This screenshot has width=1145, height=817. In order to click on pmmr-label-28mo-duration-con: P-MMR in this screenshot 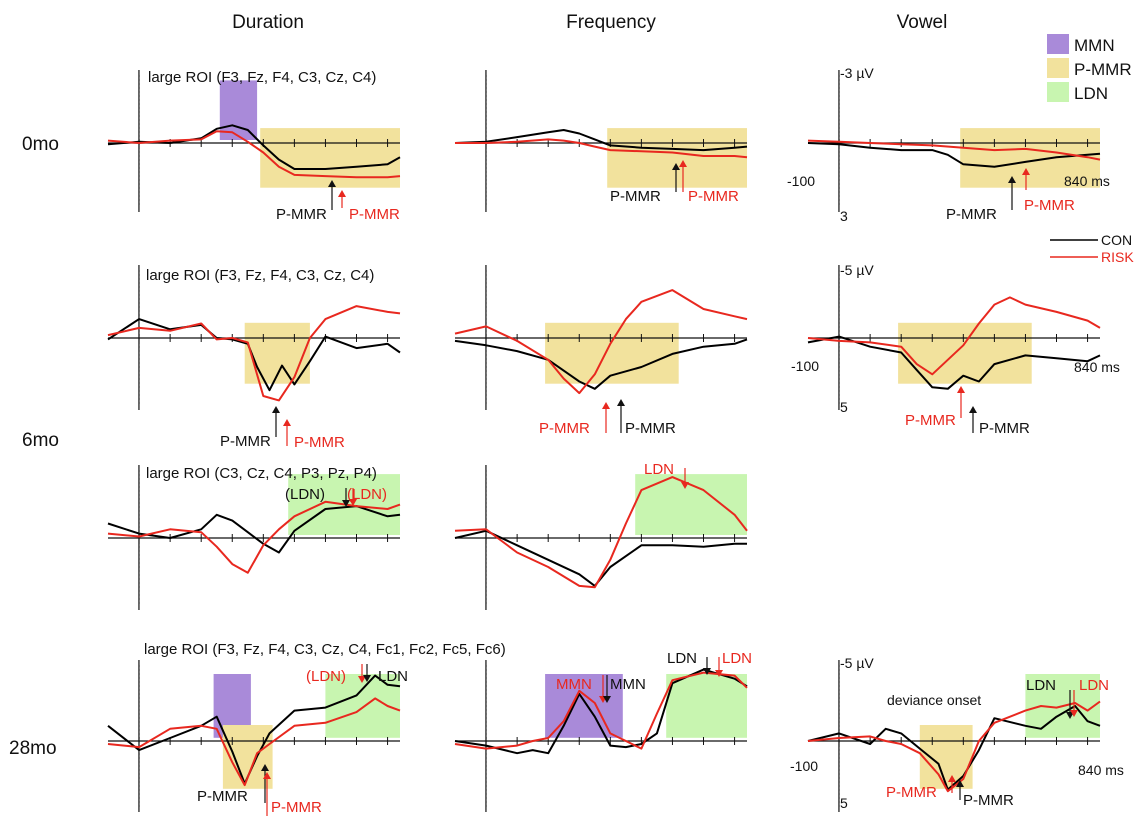, I will do `click(222, 796)`.